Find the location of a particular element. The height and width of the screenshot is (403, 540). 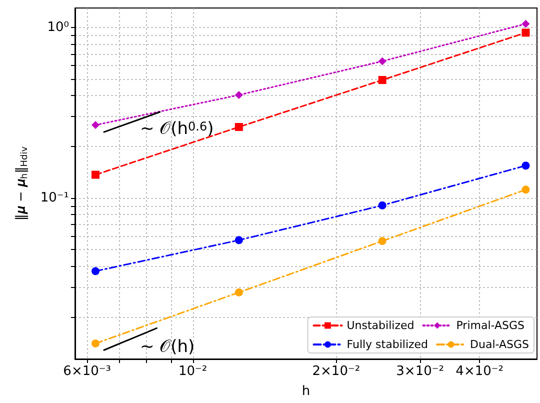

legend-label: Unstabilized is located at coordinates (380, 325).